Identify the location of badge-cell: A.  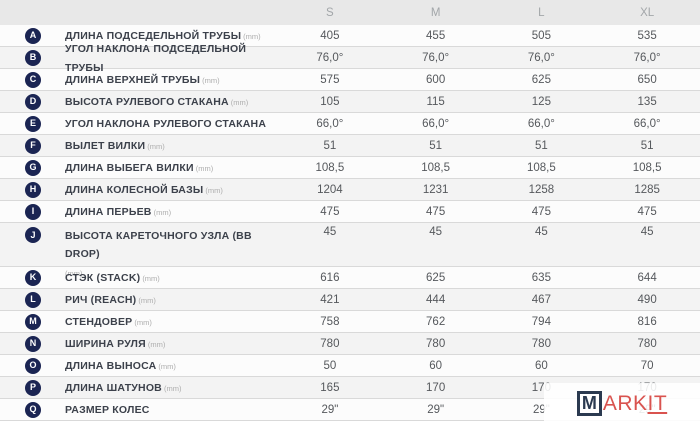
(32, 35).